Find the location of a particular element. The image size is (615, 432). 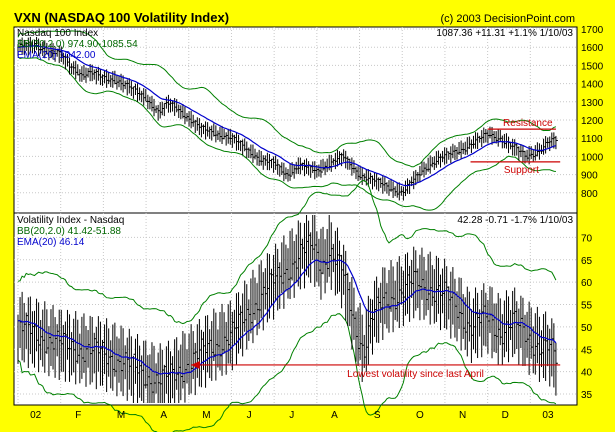

volatility-last-quote: 42.28 -0.71 -1.7% 1/10/03 is located at coordinates (515, 220).